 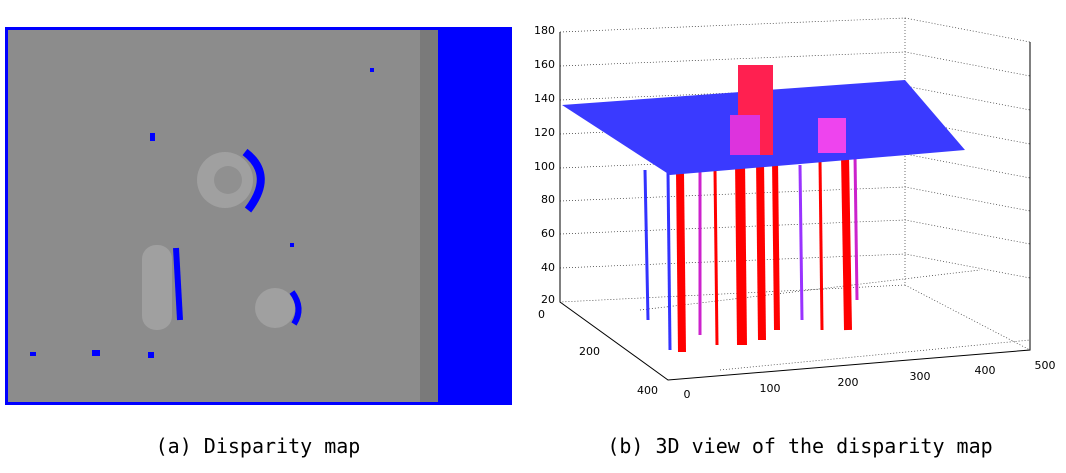 What do you see at coordinates (548, 267) in the screenshot?
I see `tick-label: 40` at bounding box center [548, 267].